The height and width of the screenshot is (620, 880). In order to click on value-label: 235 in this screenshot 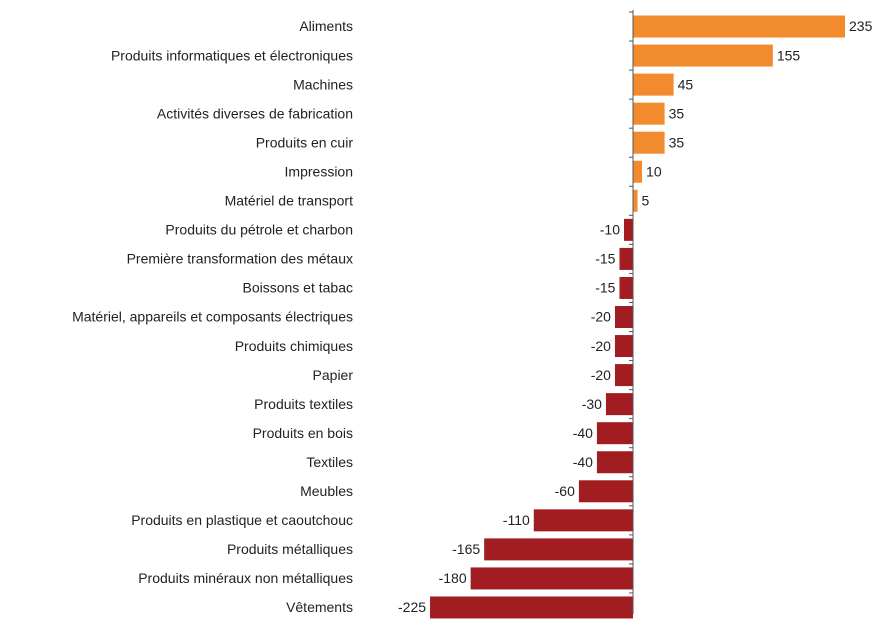, I will do `click(861, 26)`.